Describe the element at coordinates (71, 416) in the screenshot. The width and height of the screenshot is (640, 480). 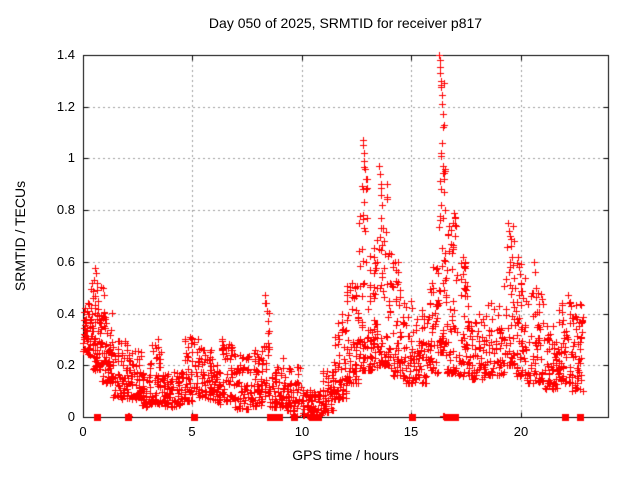
I see `y-tick-label: 0` at that location.